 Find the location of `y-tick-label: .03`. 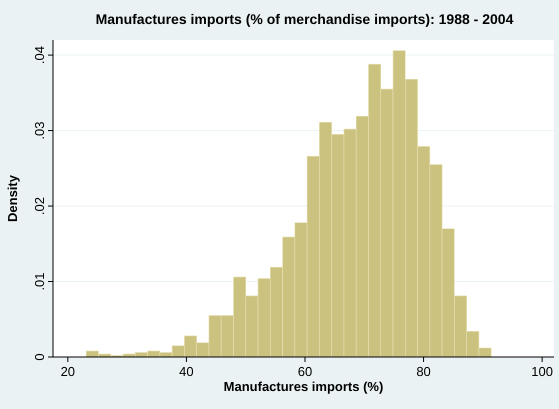

y-tick-label: .03 is located at coordinates (39, 131).